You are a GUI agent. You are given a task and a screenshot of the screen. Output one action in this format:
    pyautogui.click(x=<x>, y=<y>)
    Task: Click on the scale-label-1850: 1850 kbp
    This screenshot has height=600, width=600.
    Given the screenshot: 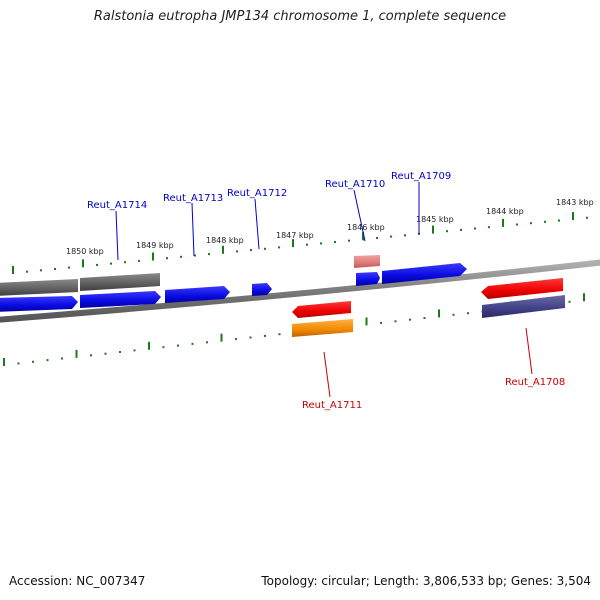 What is the action you would take?
    pyautogui.click(x=85, y=251)
    